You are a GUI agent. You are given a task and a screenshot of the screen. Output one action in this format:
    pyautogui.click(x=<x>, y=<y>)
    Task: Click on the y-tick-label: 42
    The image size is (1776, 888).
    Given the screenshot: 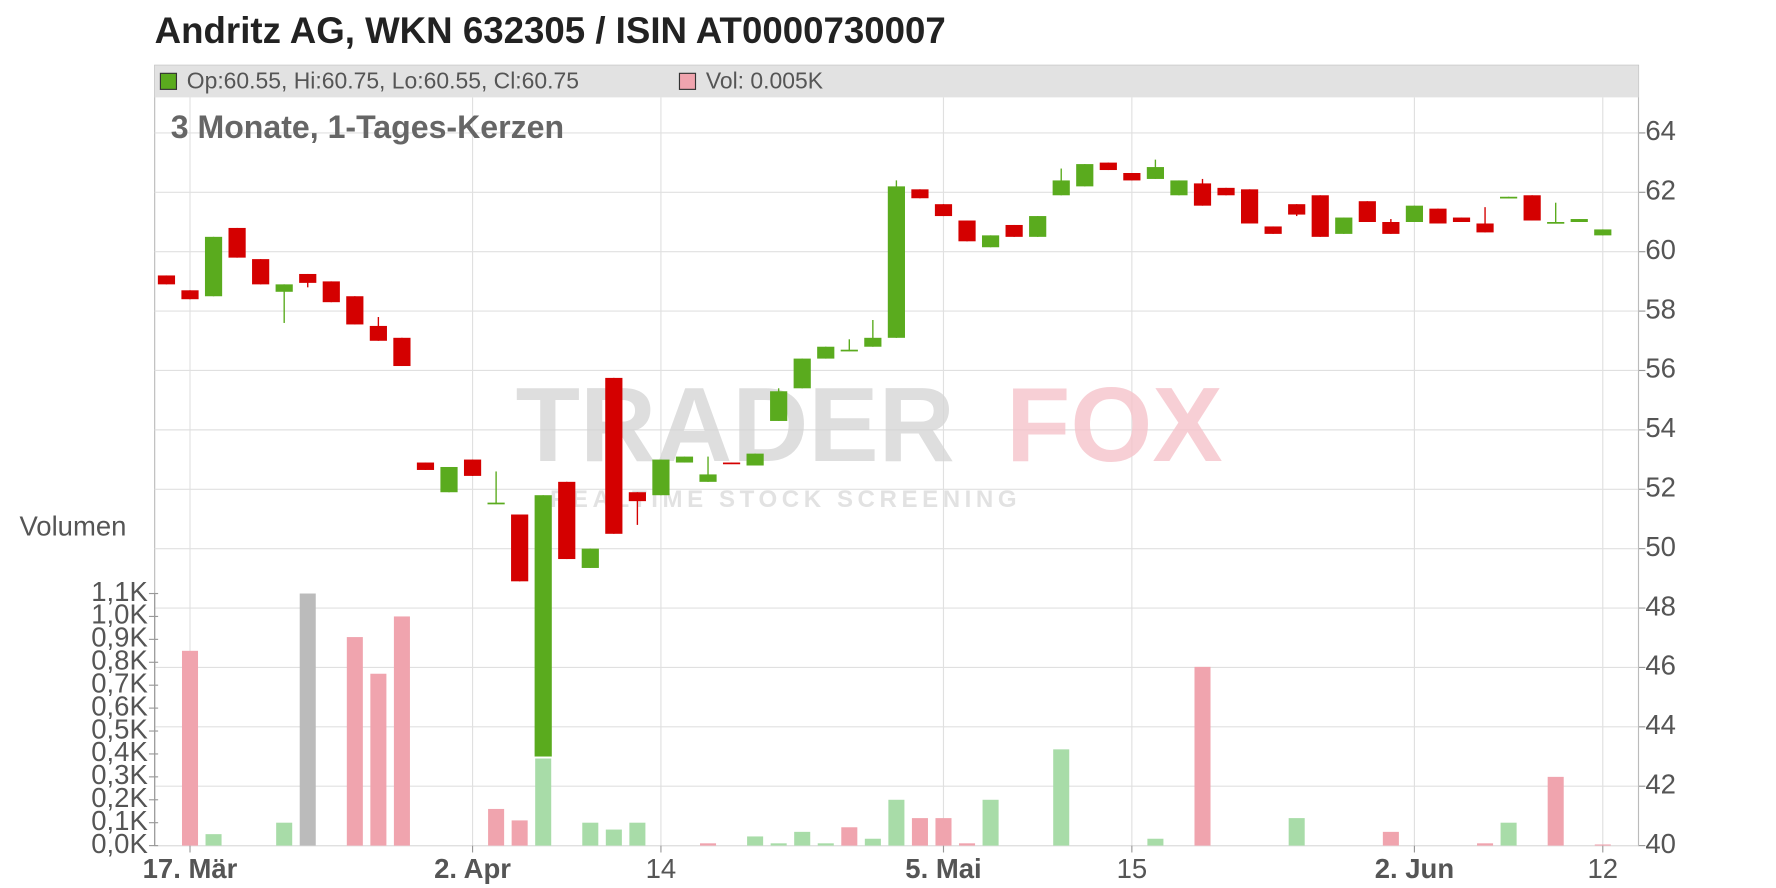 What is the action you would take?
    pyautogui.click(x=1660, y=783)
    